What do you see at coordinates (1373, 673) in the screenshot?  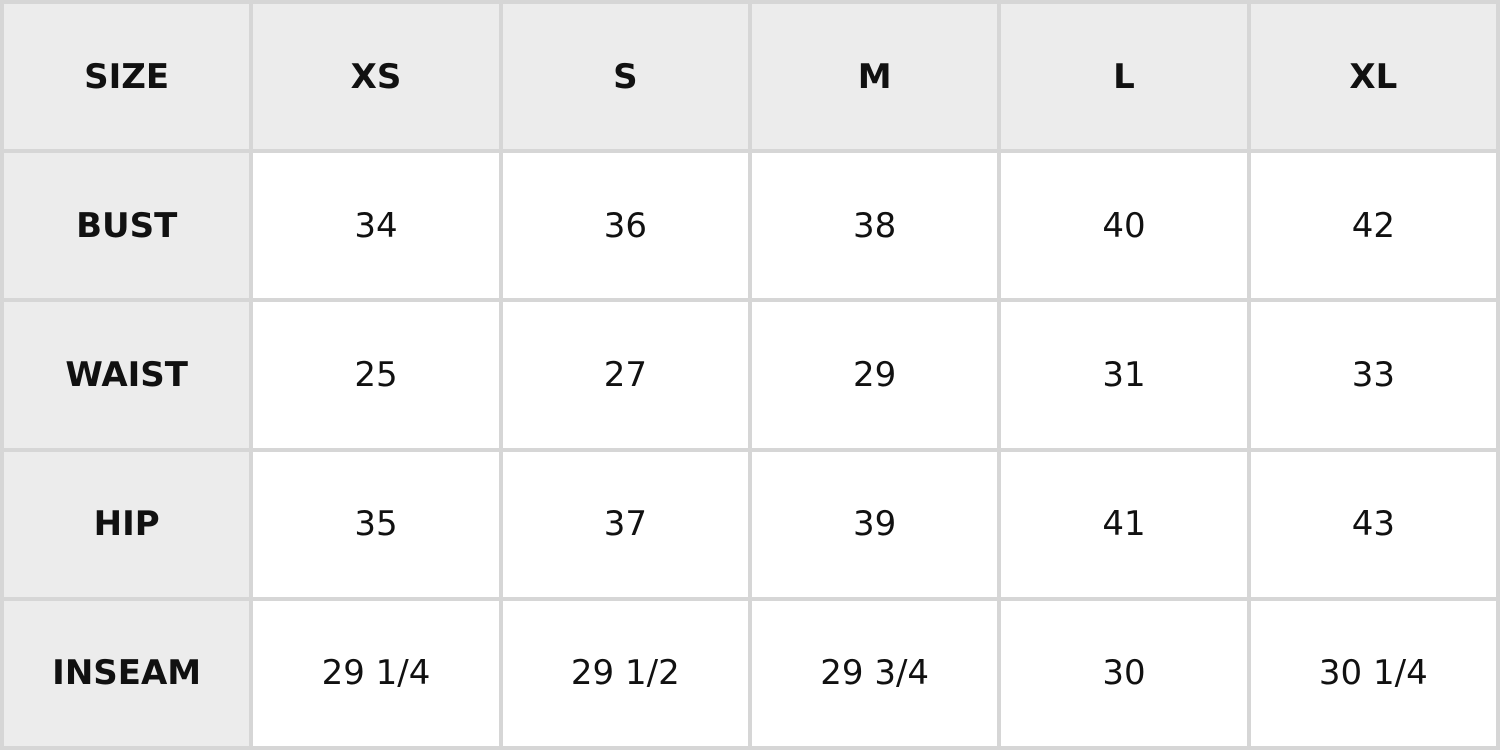 I see `measurement-value: 30 1/4` at bounding box center [1373, 673].